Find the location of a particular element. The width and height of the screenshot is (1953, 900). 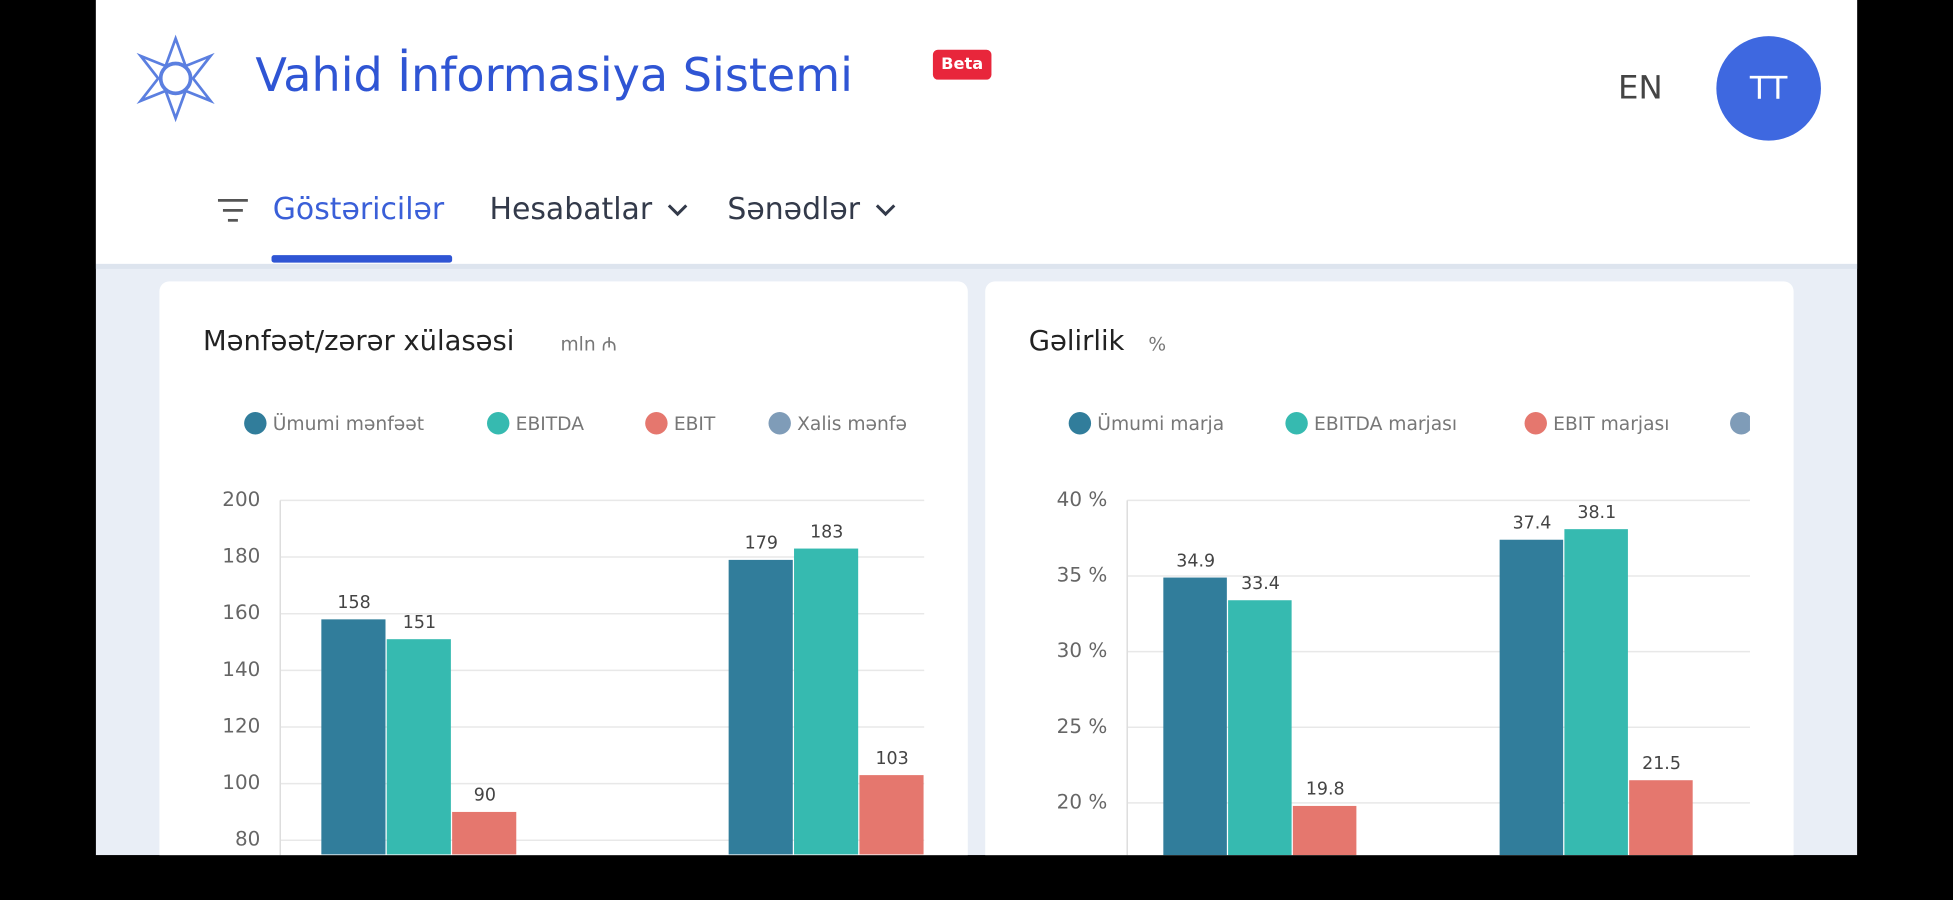

y-tick-label: 120 is located at coordinates (241, 725).